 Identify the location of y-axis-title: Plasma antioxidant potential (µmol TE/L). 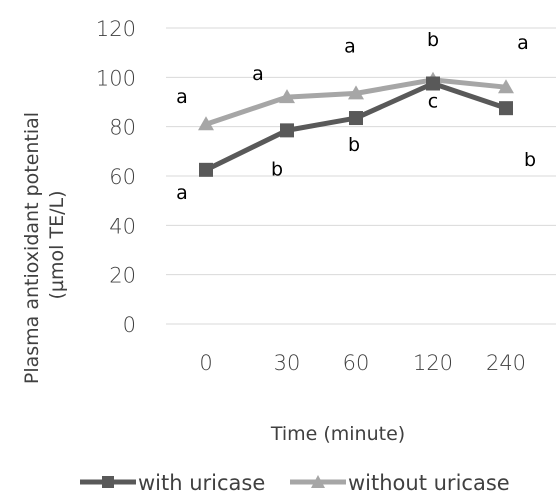
(44, 245).